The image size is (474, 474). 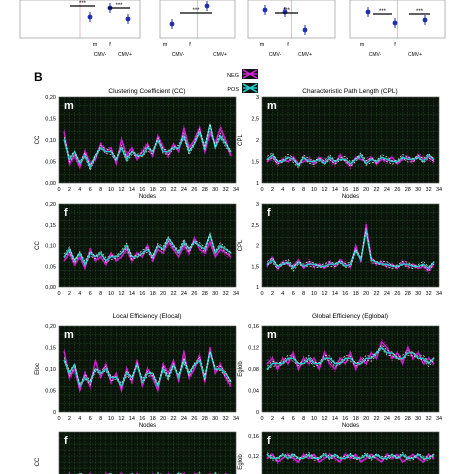 I want to click on strip-group-label: CMV+, so click(x=220, y=55).